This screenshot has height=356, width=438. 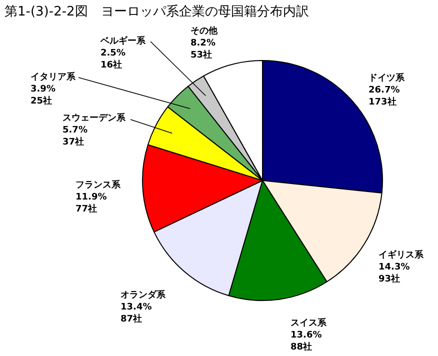 What do you see at coordinates (203, 49) in the screenshot?
I see `data-label: 8.2% 53社` at bounding box center [203, 49].